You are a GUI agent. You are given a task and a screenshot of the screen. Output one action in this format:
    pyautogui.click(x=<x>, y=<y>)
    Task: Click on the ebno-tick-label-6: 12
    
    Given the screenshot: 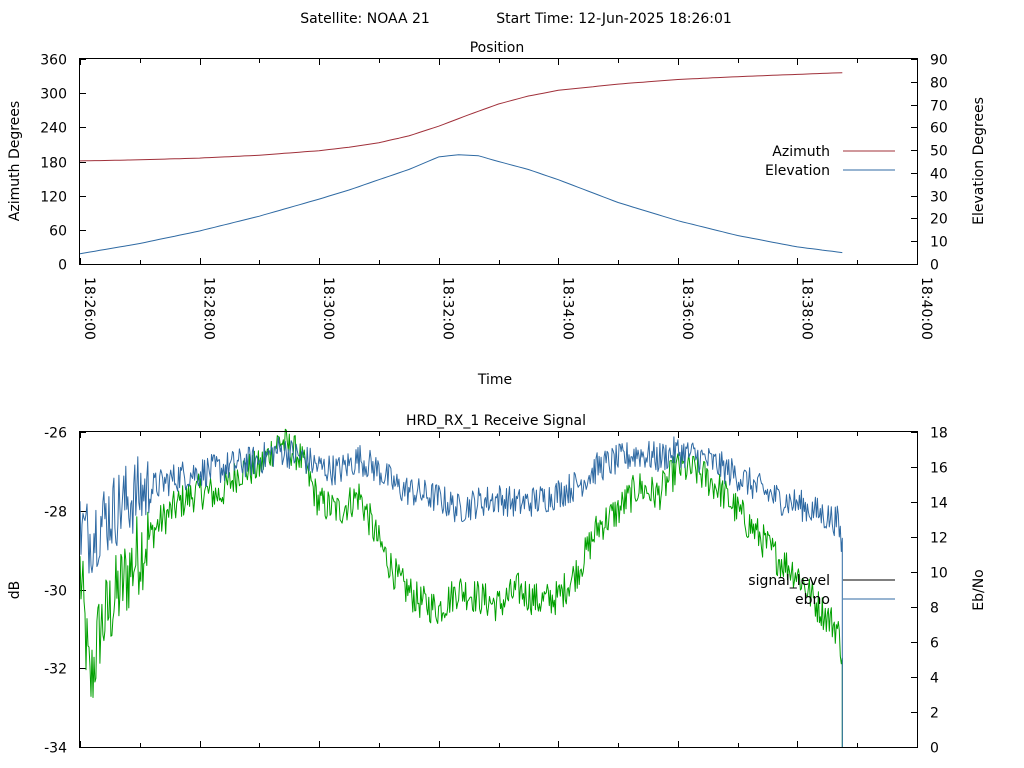 What is the action you would take?
    pyautogui.click(x=939, y=539)
    